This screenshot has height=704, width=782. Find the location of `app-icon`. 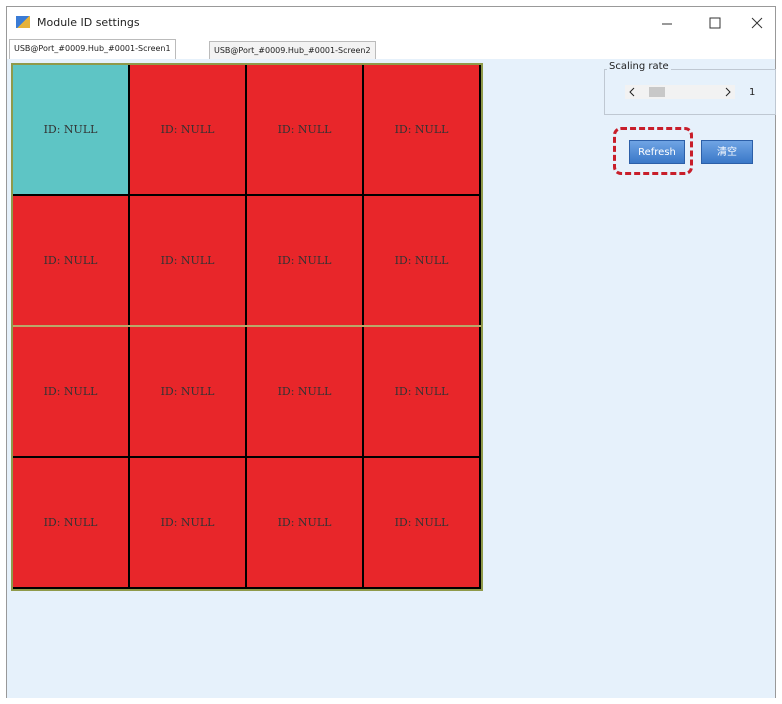

app-icon is located at coordinates (23, 22).